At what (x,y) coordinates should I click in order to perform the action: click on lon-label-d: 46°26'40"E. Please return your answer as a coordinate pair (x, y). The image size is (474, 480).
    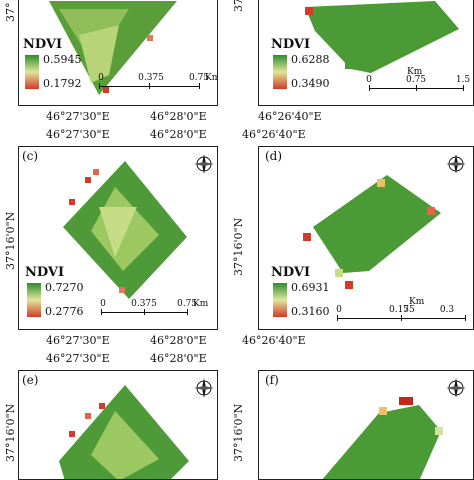
    Looking at the image, I should click on (274, 340).